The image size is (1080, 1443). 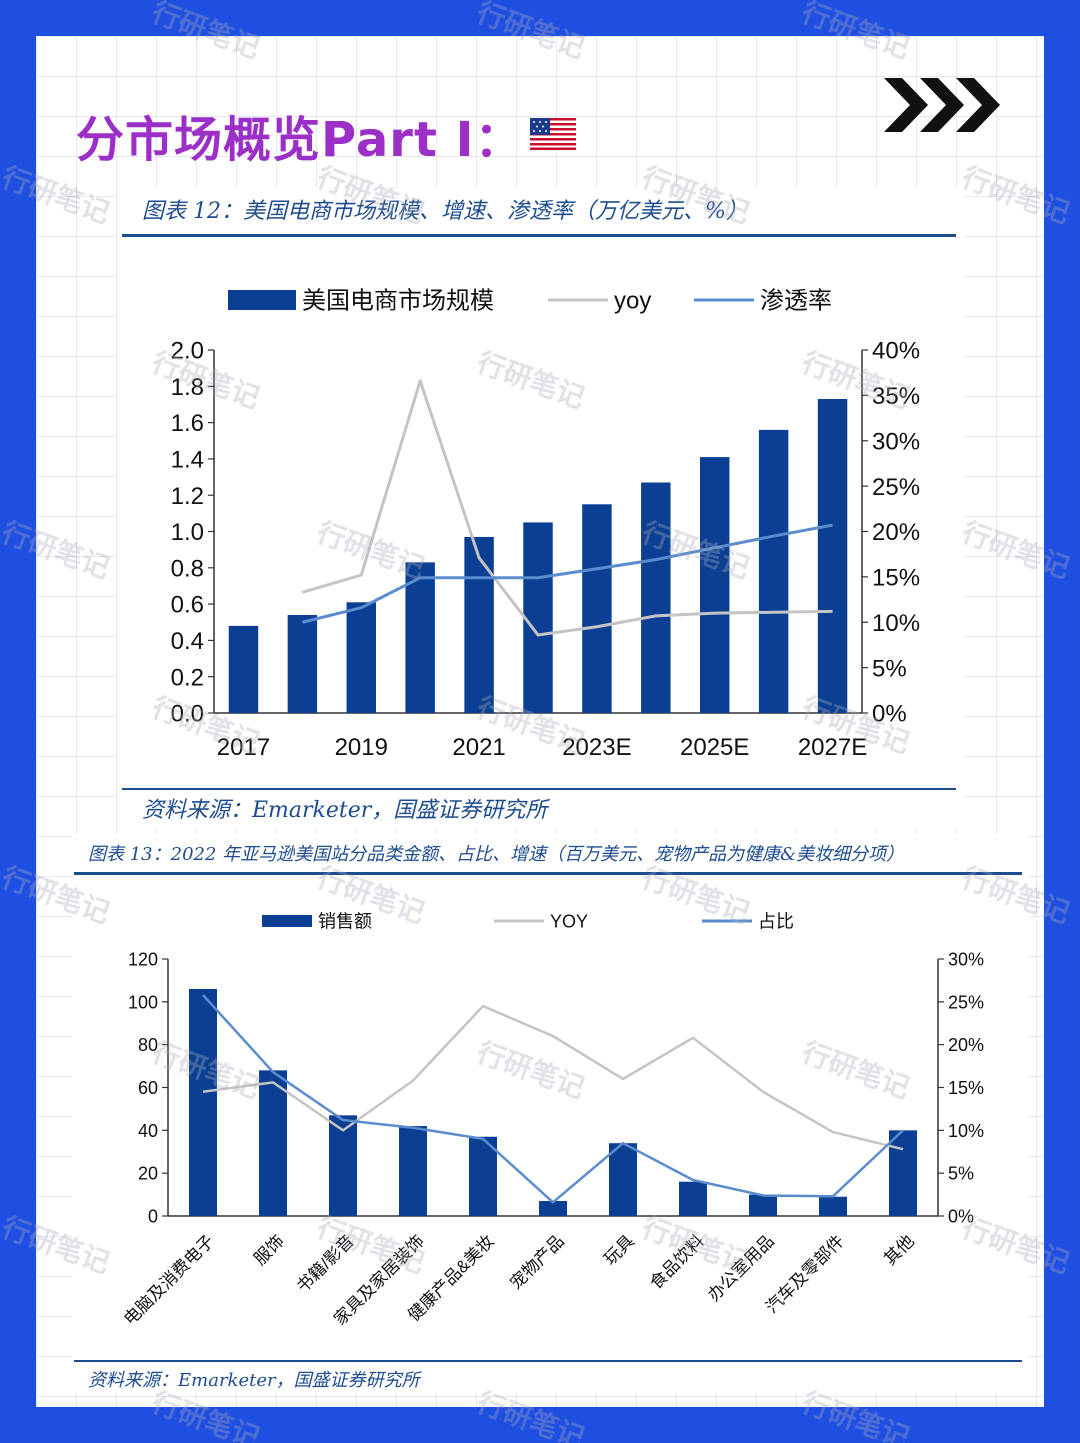 I want to click on left-tick-label: 1.4, so click(x=187, y=460).